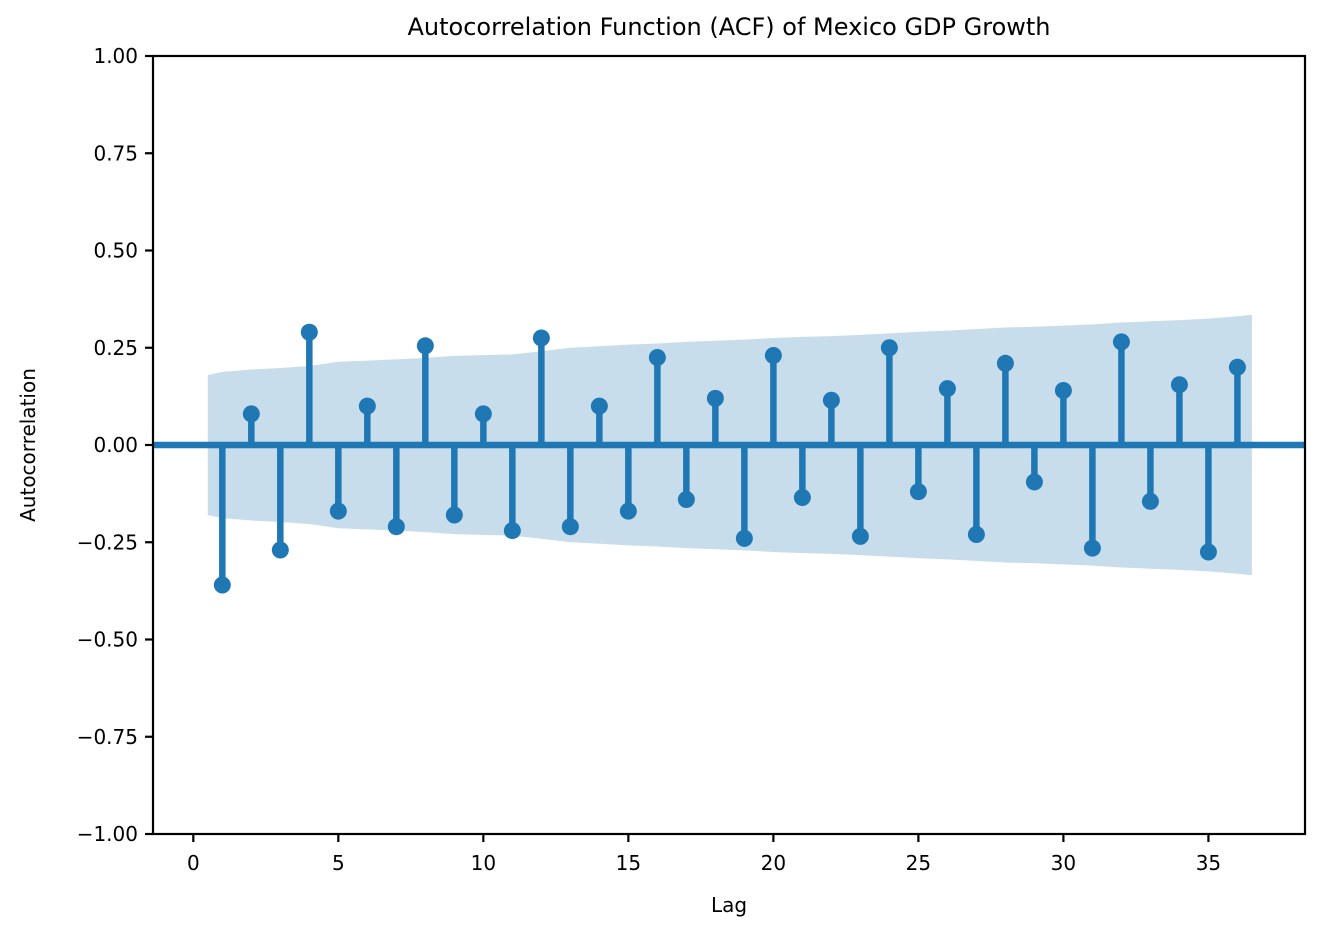 The width and height of the screenshot is (1322, 936). Describe the element at coordinates (193, 863) in the screenshot. I see `x-tick-label: 0` at that location.